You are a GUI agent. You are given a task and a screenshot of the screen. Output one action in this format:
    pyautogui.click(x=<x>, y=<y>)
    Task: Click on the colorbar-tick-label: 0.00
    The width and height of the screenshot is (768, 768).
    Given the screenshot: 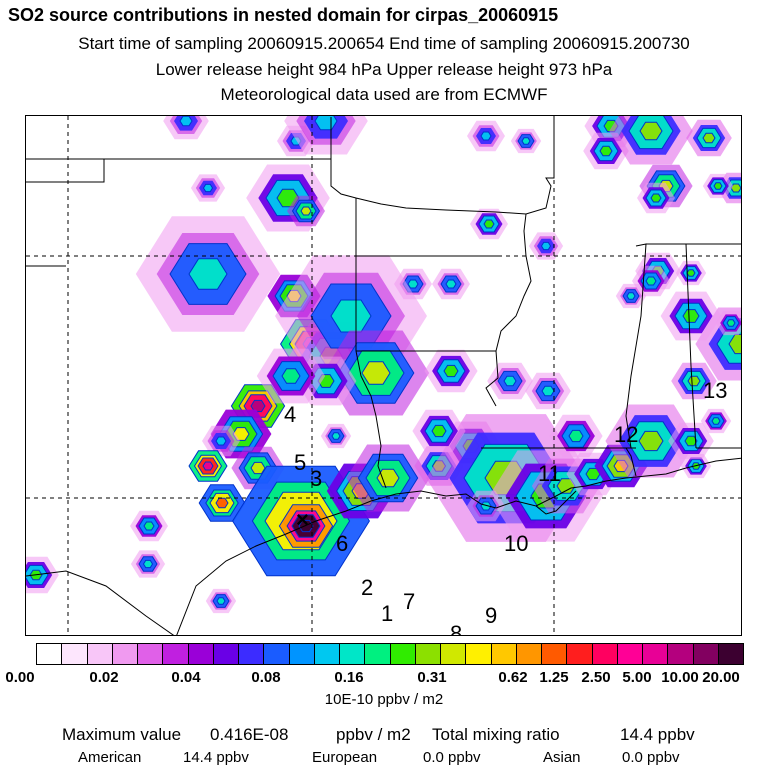 What is the action you would take?
    pyautogui.click(x=20, y=677)
    